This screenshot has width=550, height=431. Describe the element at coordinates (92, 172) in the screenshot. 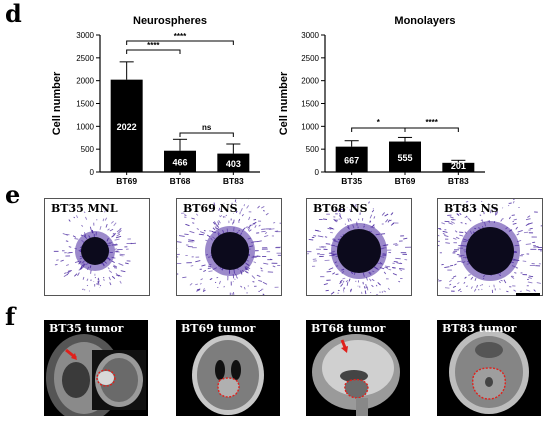

I see `y-tick-label: 0` at that location.